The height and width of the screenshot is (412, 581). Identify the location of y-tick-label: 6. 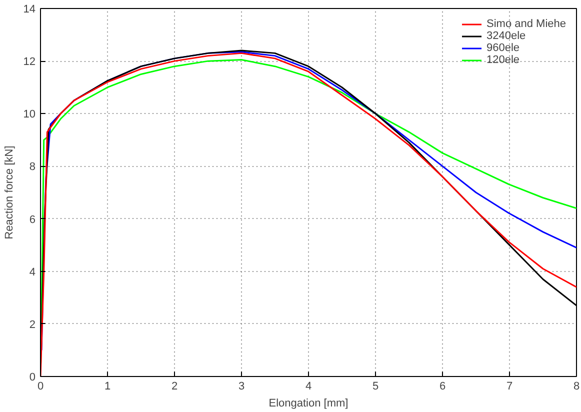
(32, 220).